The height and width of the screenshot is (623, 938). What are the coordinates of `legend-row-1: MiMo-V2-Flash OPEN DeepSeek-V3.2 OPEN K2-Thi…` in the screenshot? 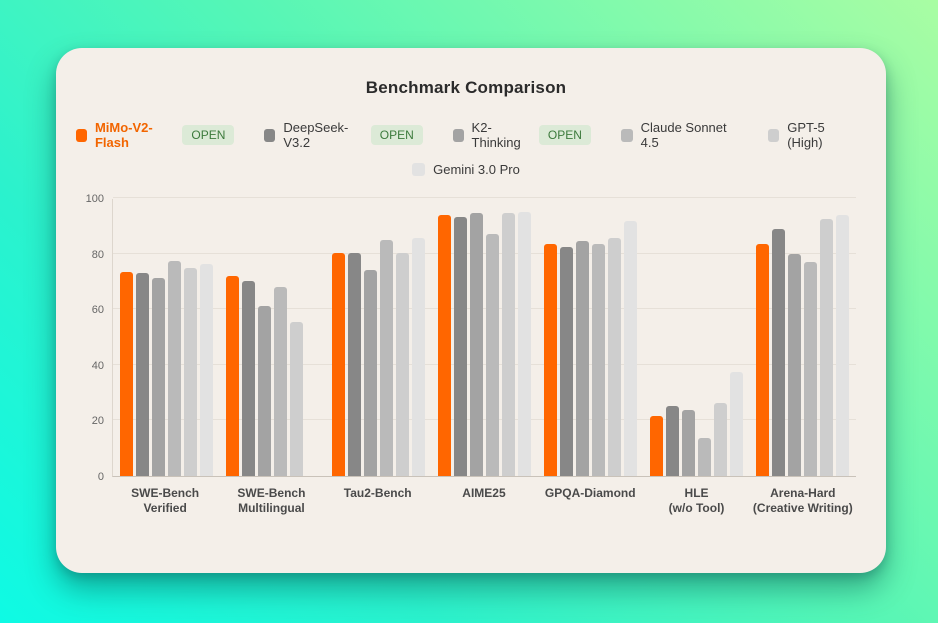 It's located at (466, 135).